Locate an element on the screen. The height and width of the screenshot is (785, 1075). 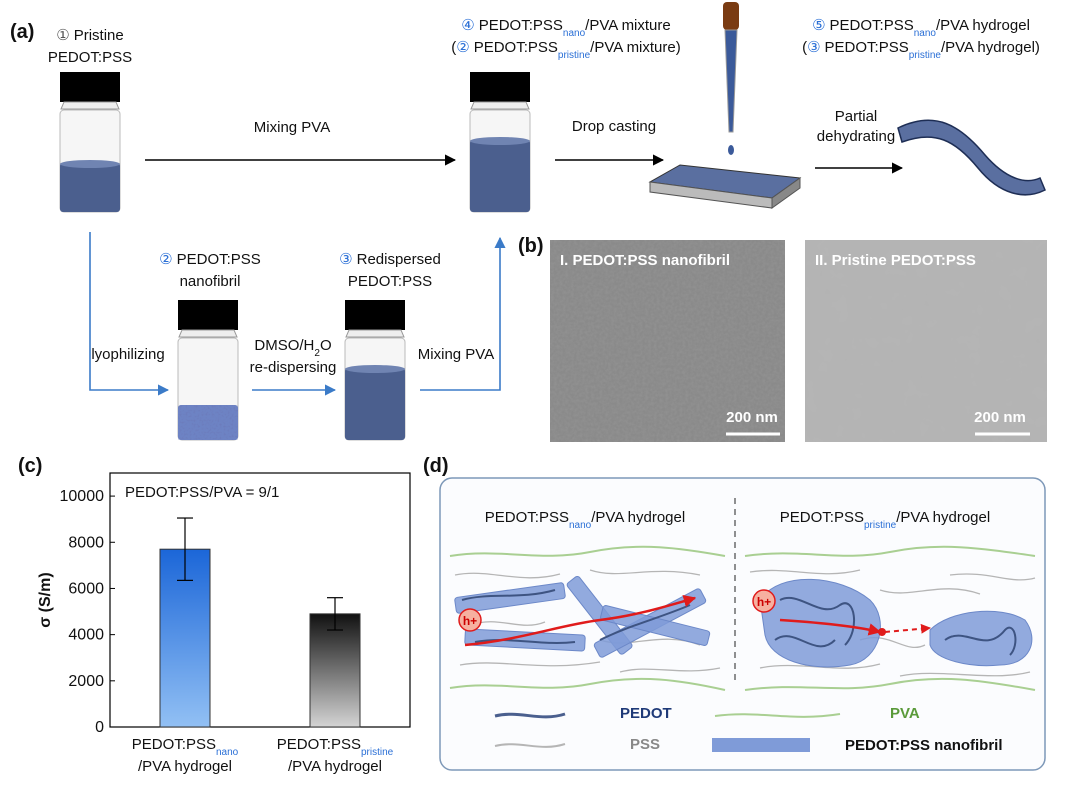
dropper-bulb is located at coordinates (731, 16).